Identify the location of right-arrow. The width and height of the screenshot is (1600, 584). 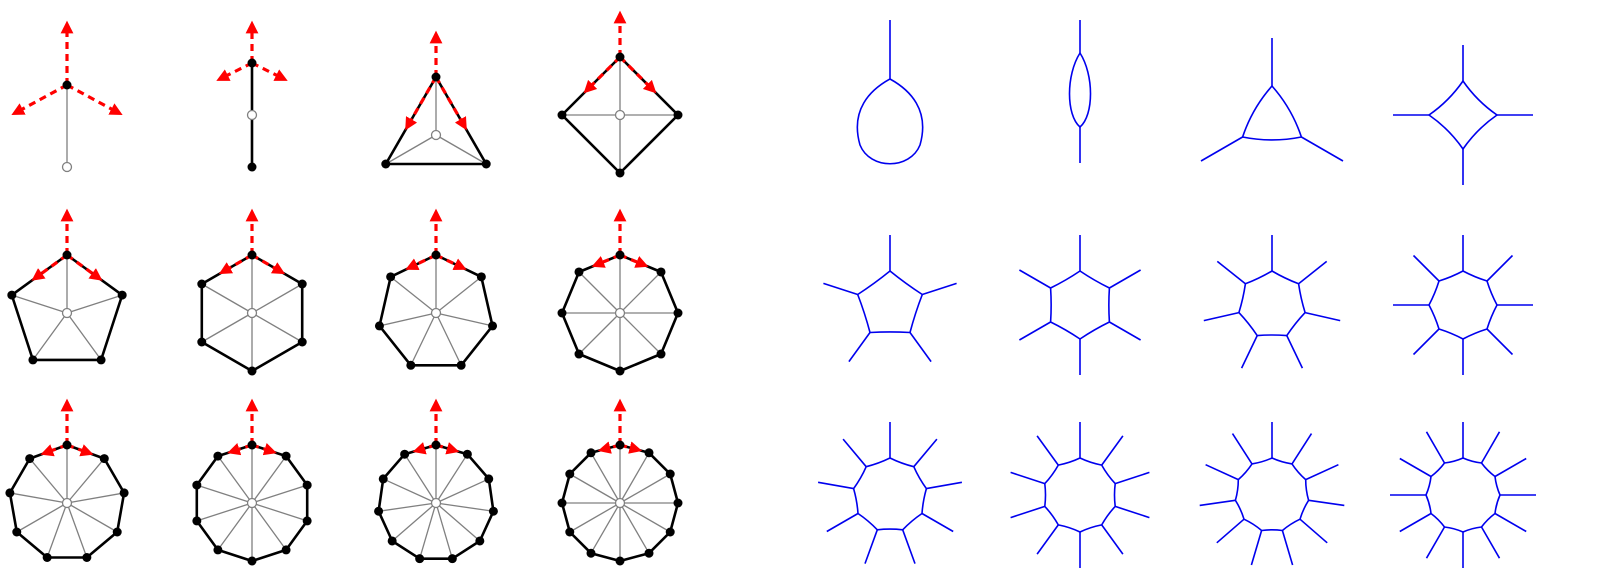
(94, 99).